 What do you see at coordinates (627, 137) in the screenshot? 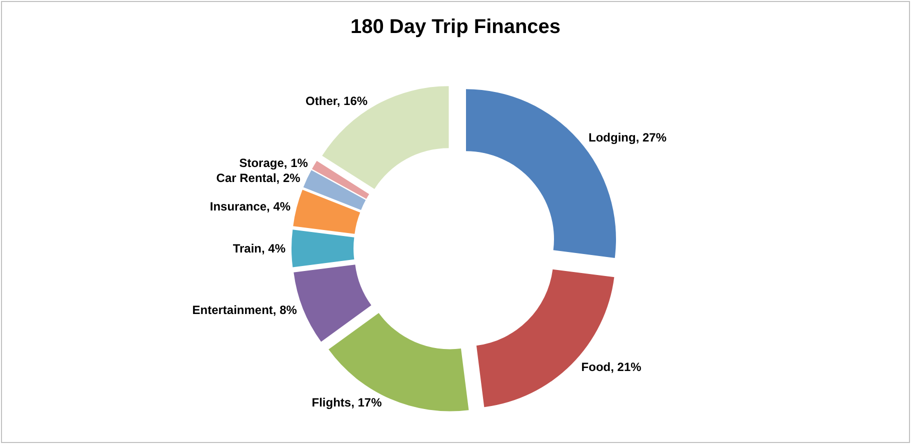
I see `slice-label: Lodging, 27%` at bounding box center [627, 137].